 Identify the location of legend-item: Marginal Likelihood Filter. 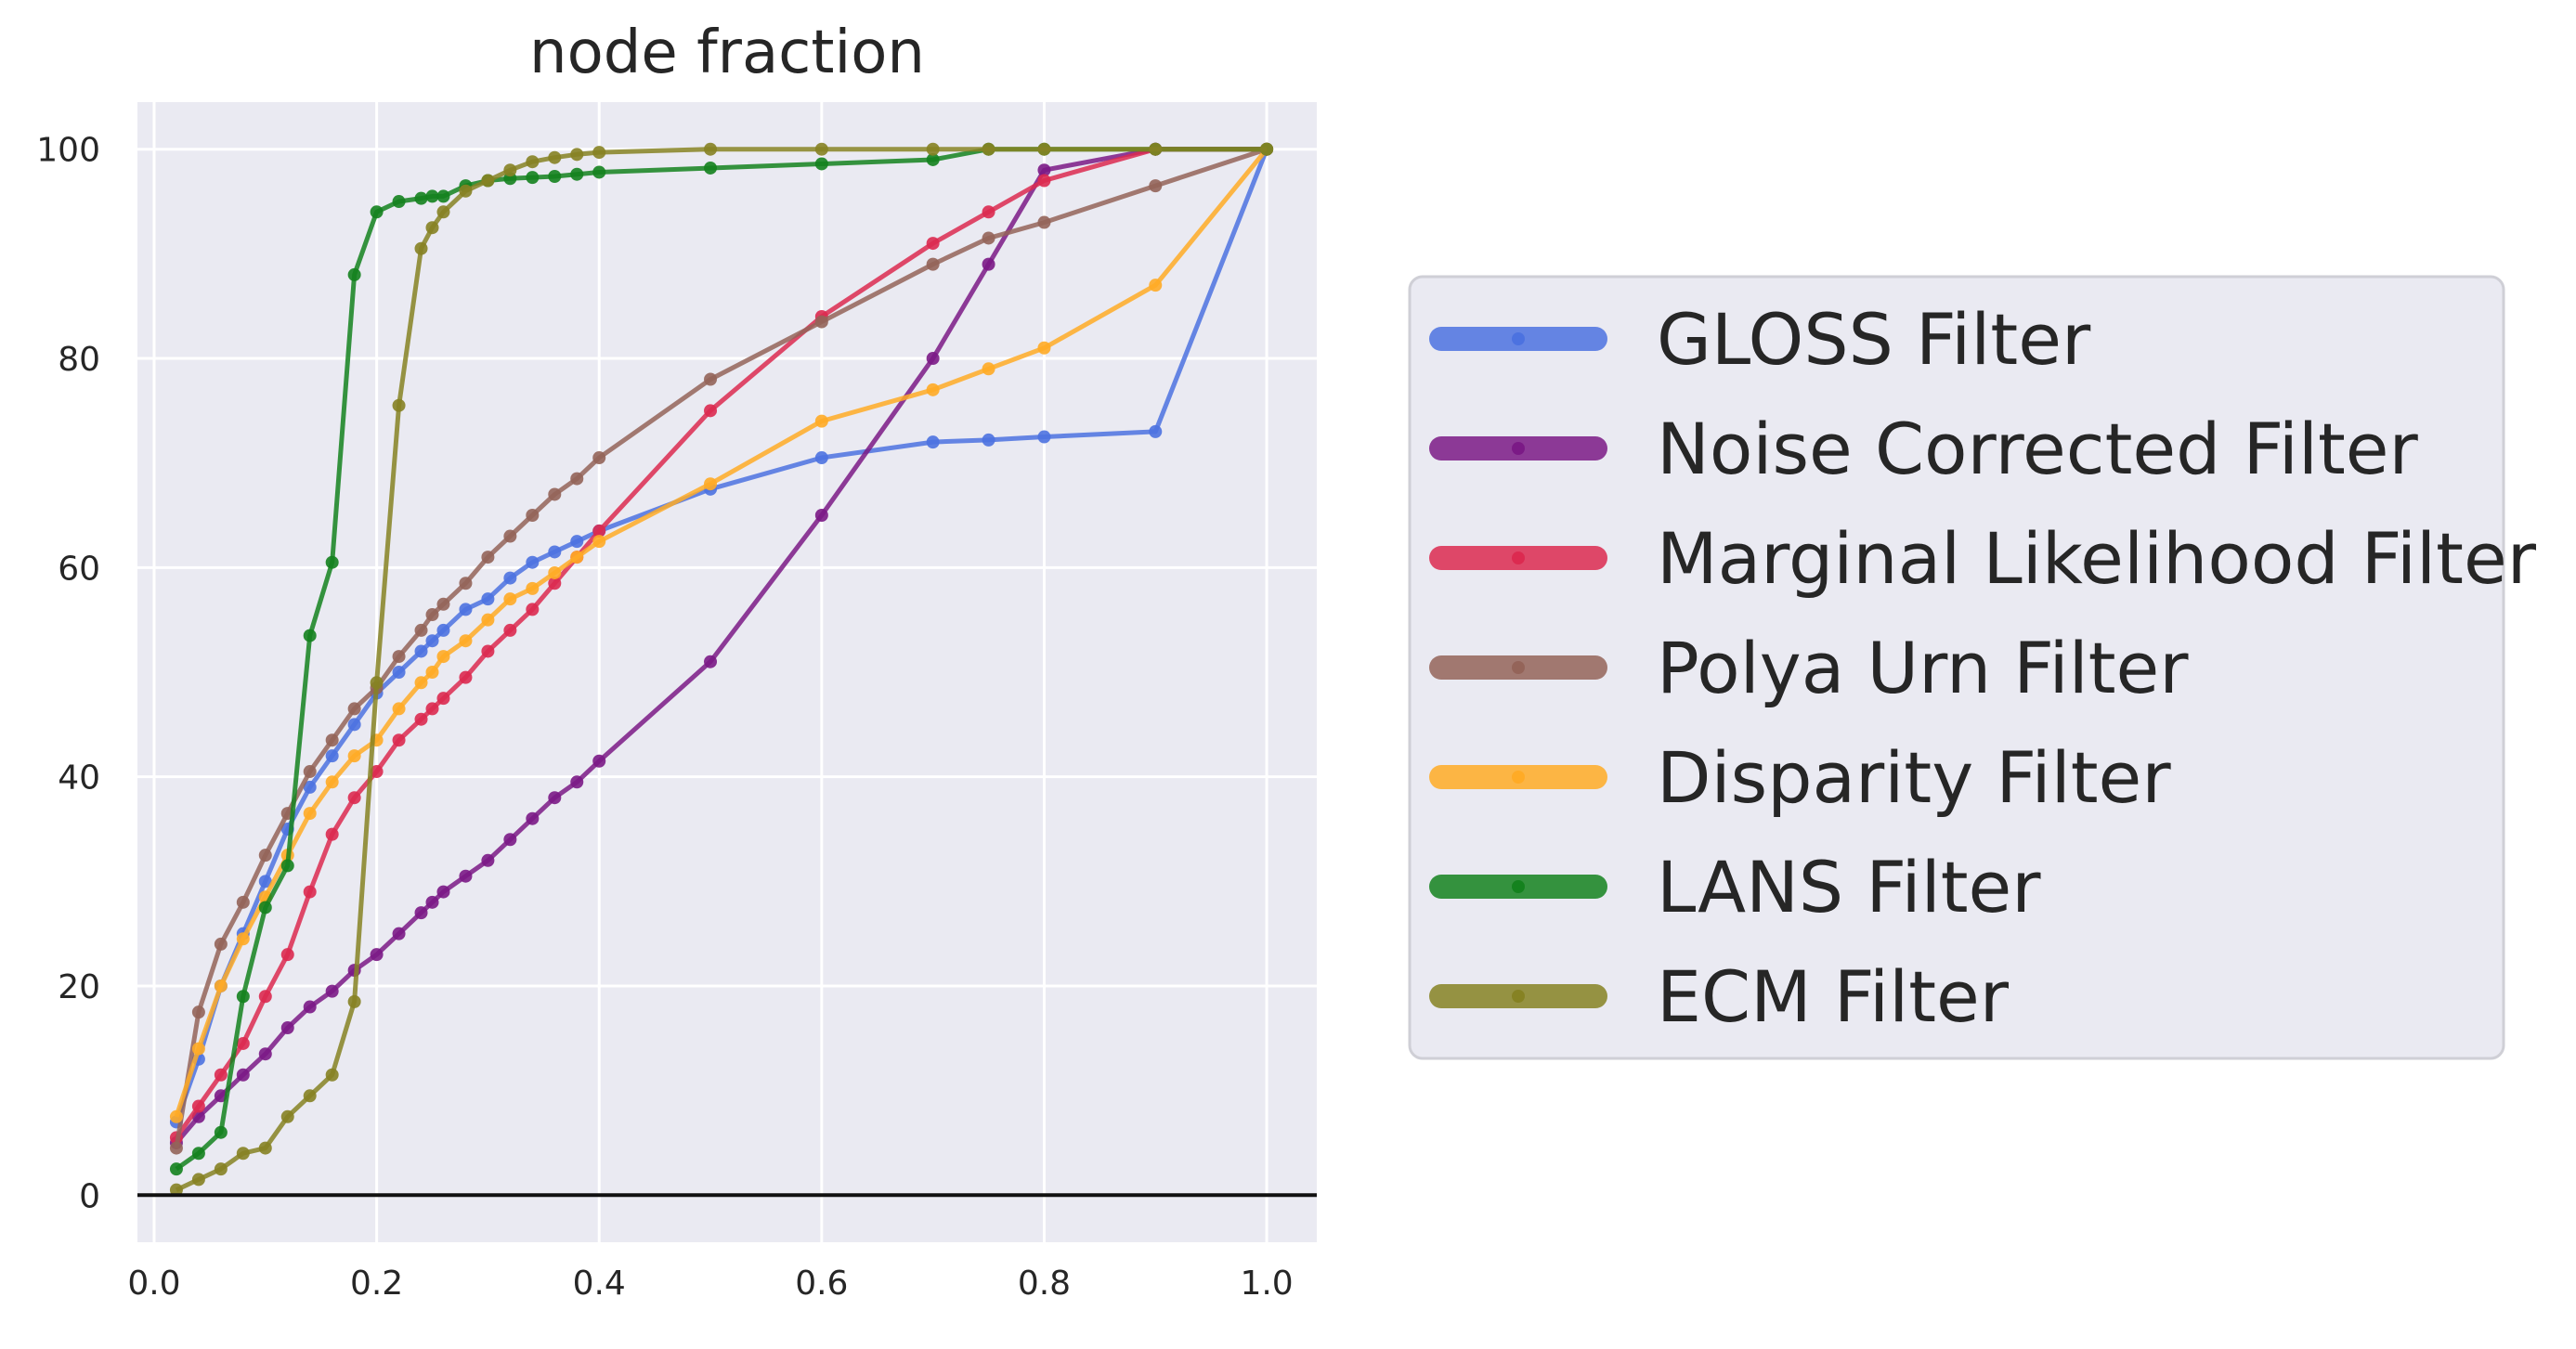
(1983, 558).